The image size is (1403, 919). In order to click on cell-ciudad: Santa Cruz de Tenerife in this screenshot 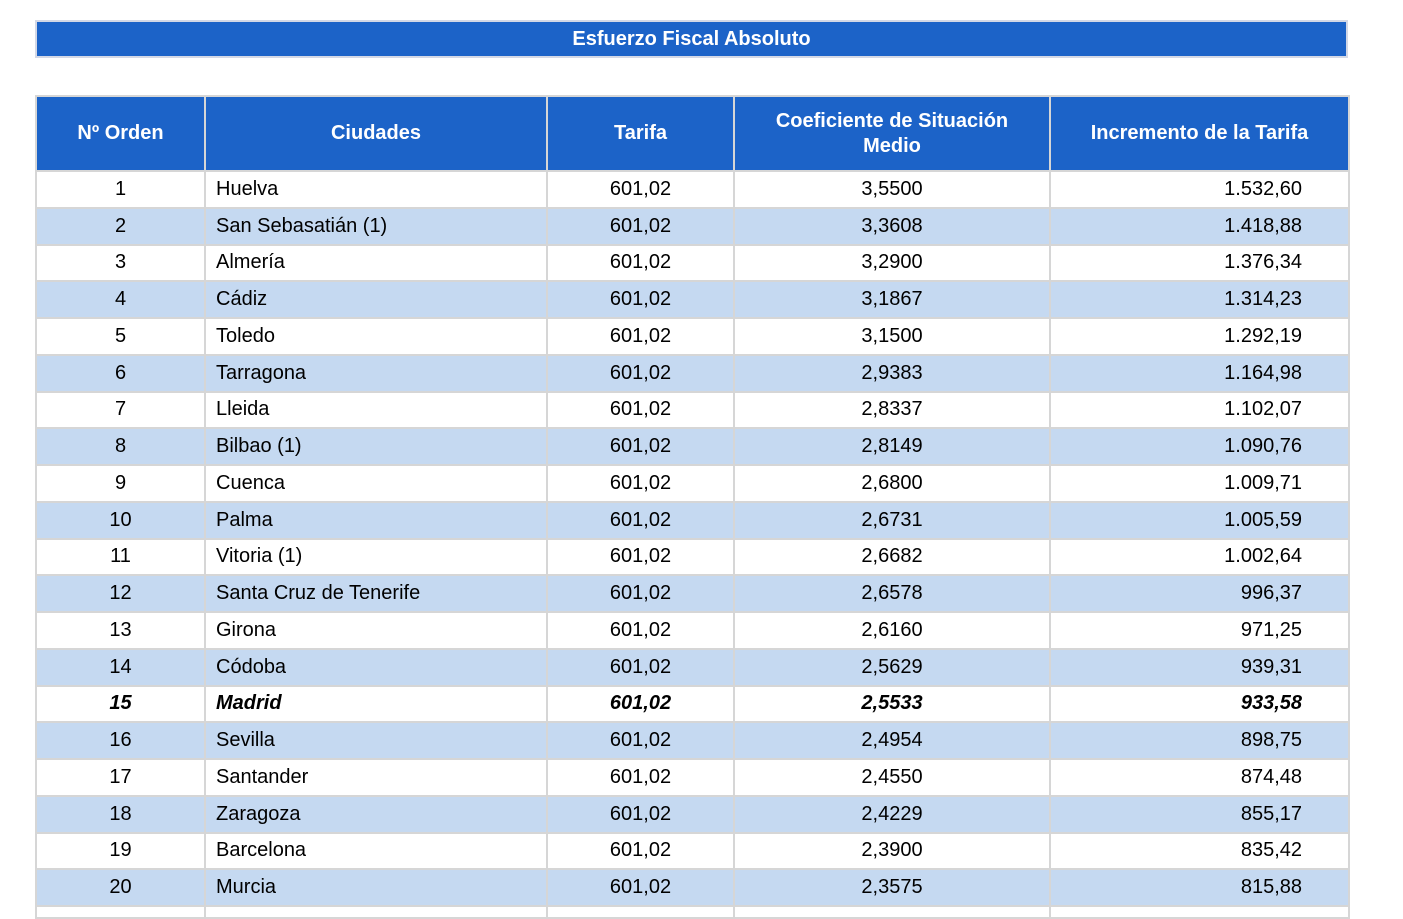, I will do `click(376, 593)`.